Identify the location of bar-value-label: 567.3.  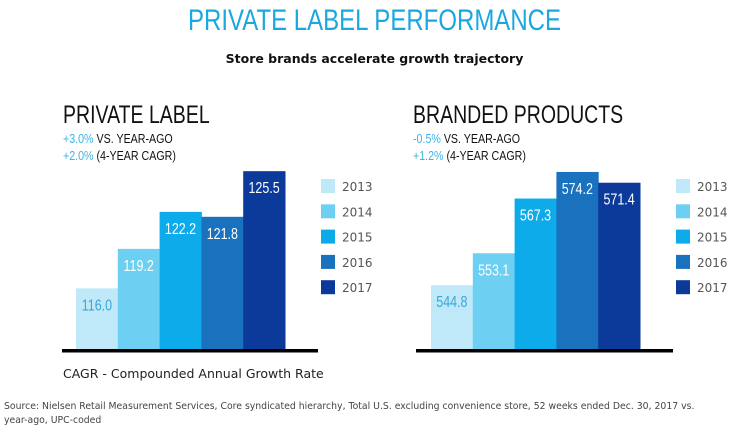
(535, 216).